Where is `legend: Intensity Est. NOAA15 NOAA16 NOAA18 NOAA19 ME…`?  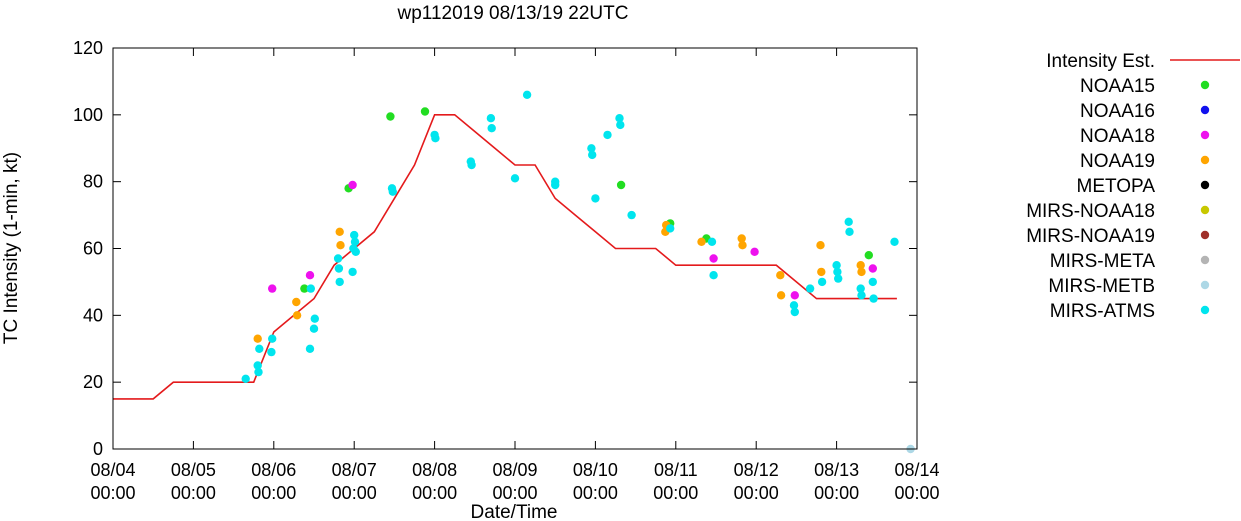 legend: Intensity Est. NOAA15 NOAA16 NOAA18 NOAA19 ME… is located at coordinates (1133, 186).